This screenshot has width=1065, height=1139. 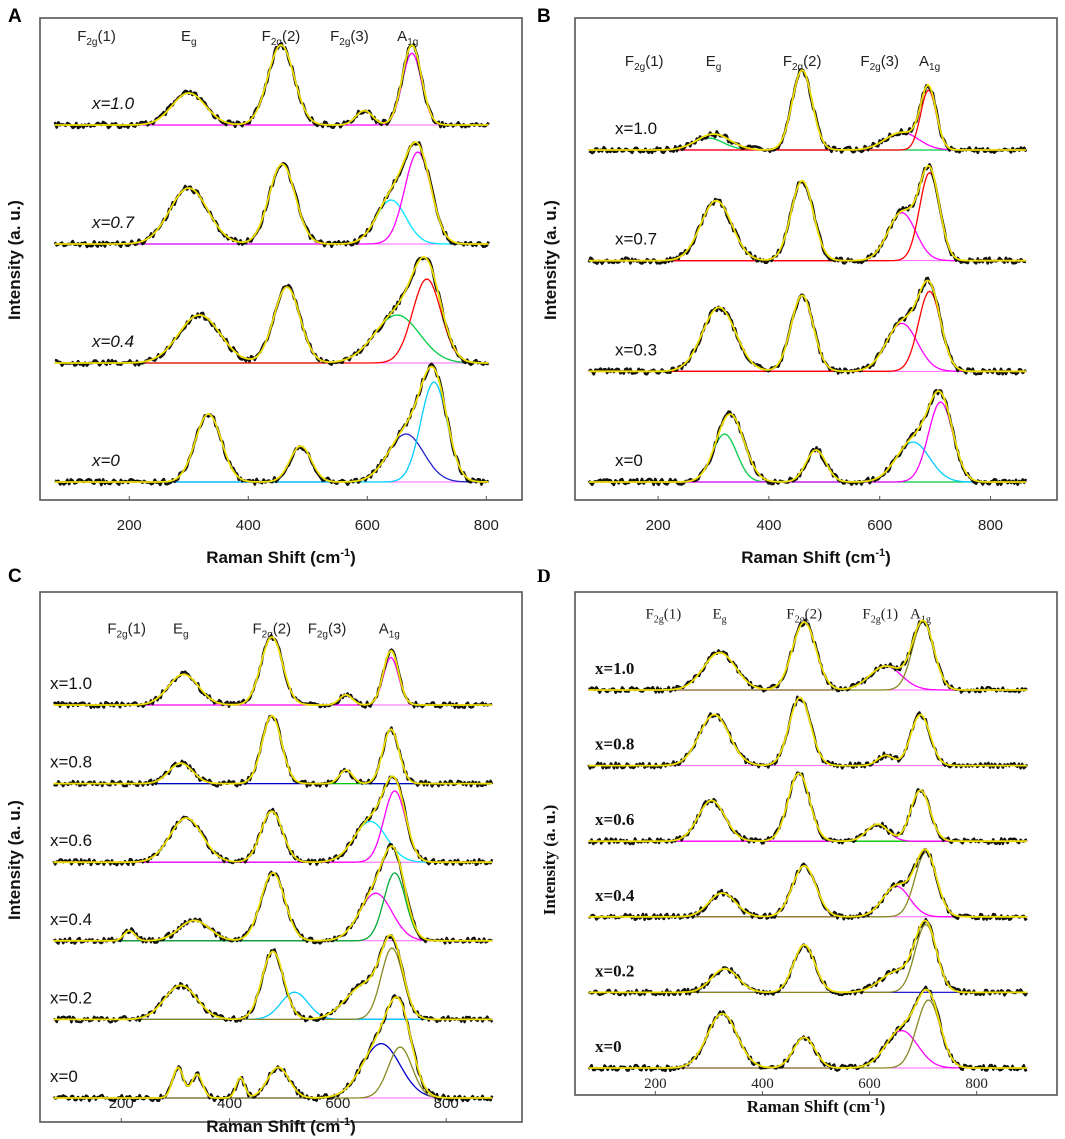 What do you see at coordinates (614, 819) in the screenshot?
I see `series-label: x=0.6` at bounding box center [614, 819].